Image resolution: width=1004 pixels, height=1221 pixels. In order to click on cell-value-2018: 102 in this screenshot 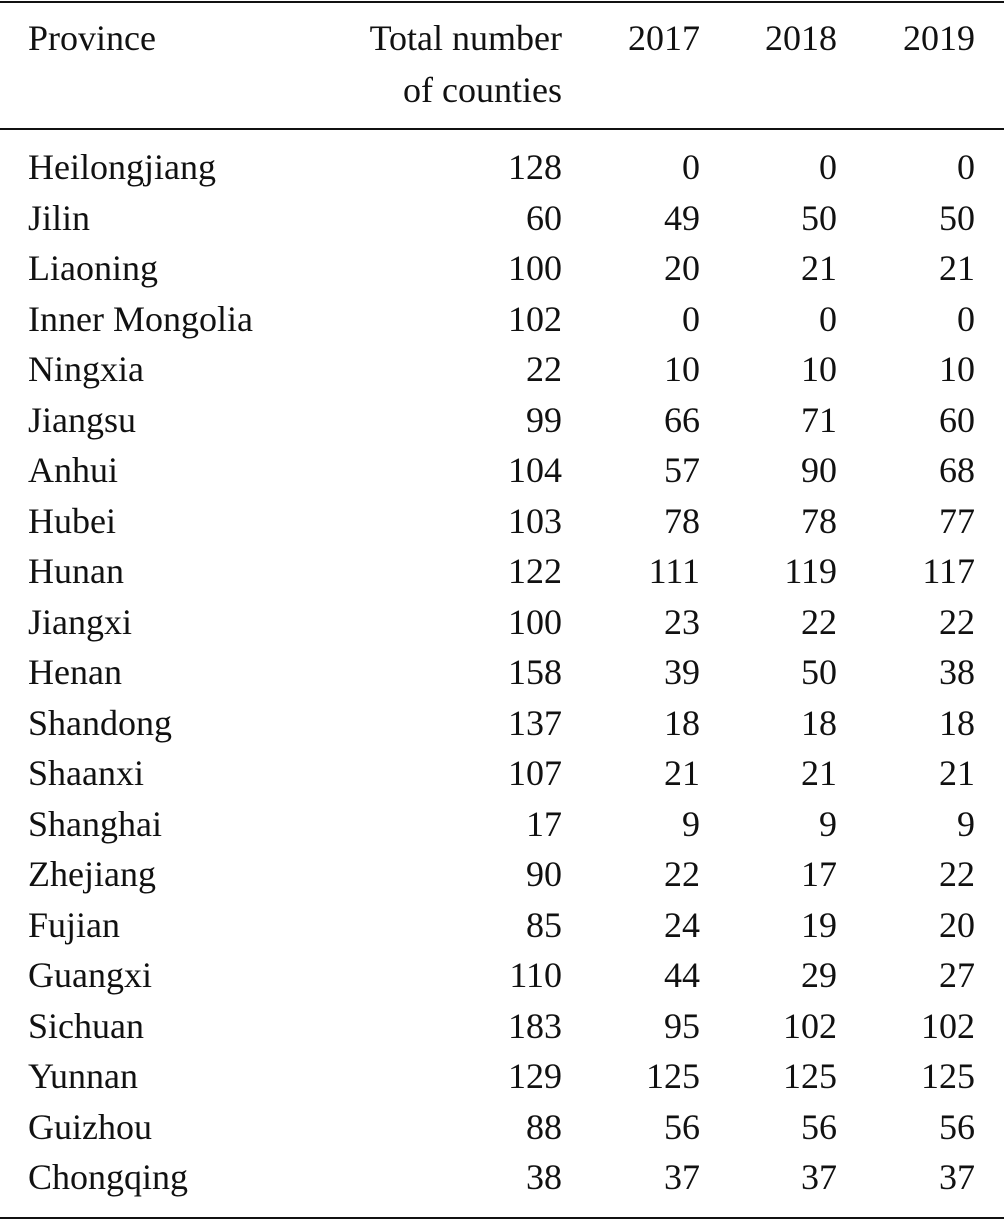, I will do `click(810, 1025)`.